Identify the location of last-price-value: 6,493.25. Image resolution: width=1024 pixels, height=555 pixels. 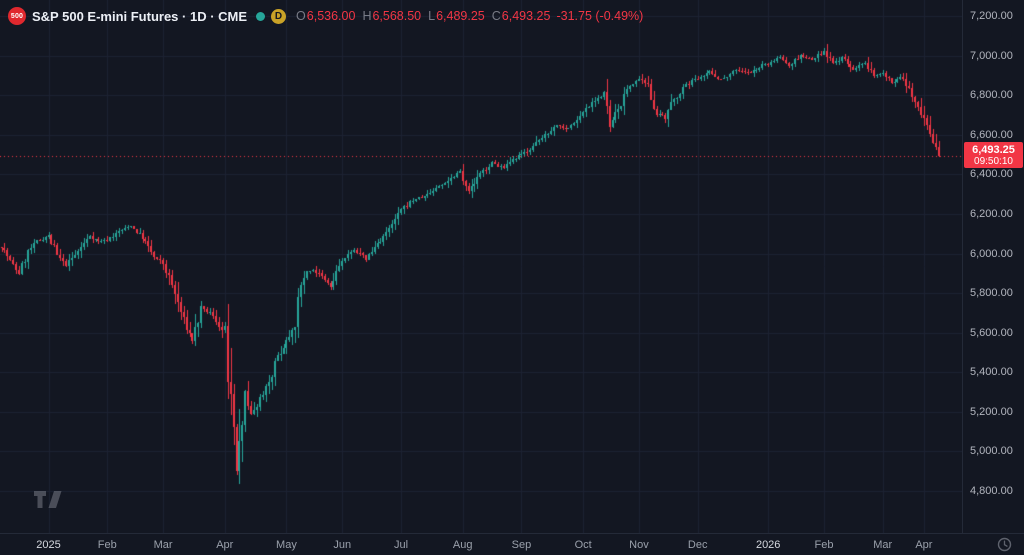
(993, 149).